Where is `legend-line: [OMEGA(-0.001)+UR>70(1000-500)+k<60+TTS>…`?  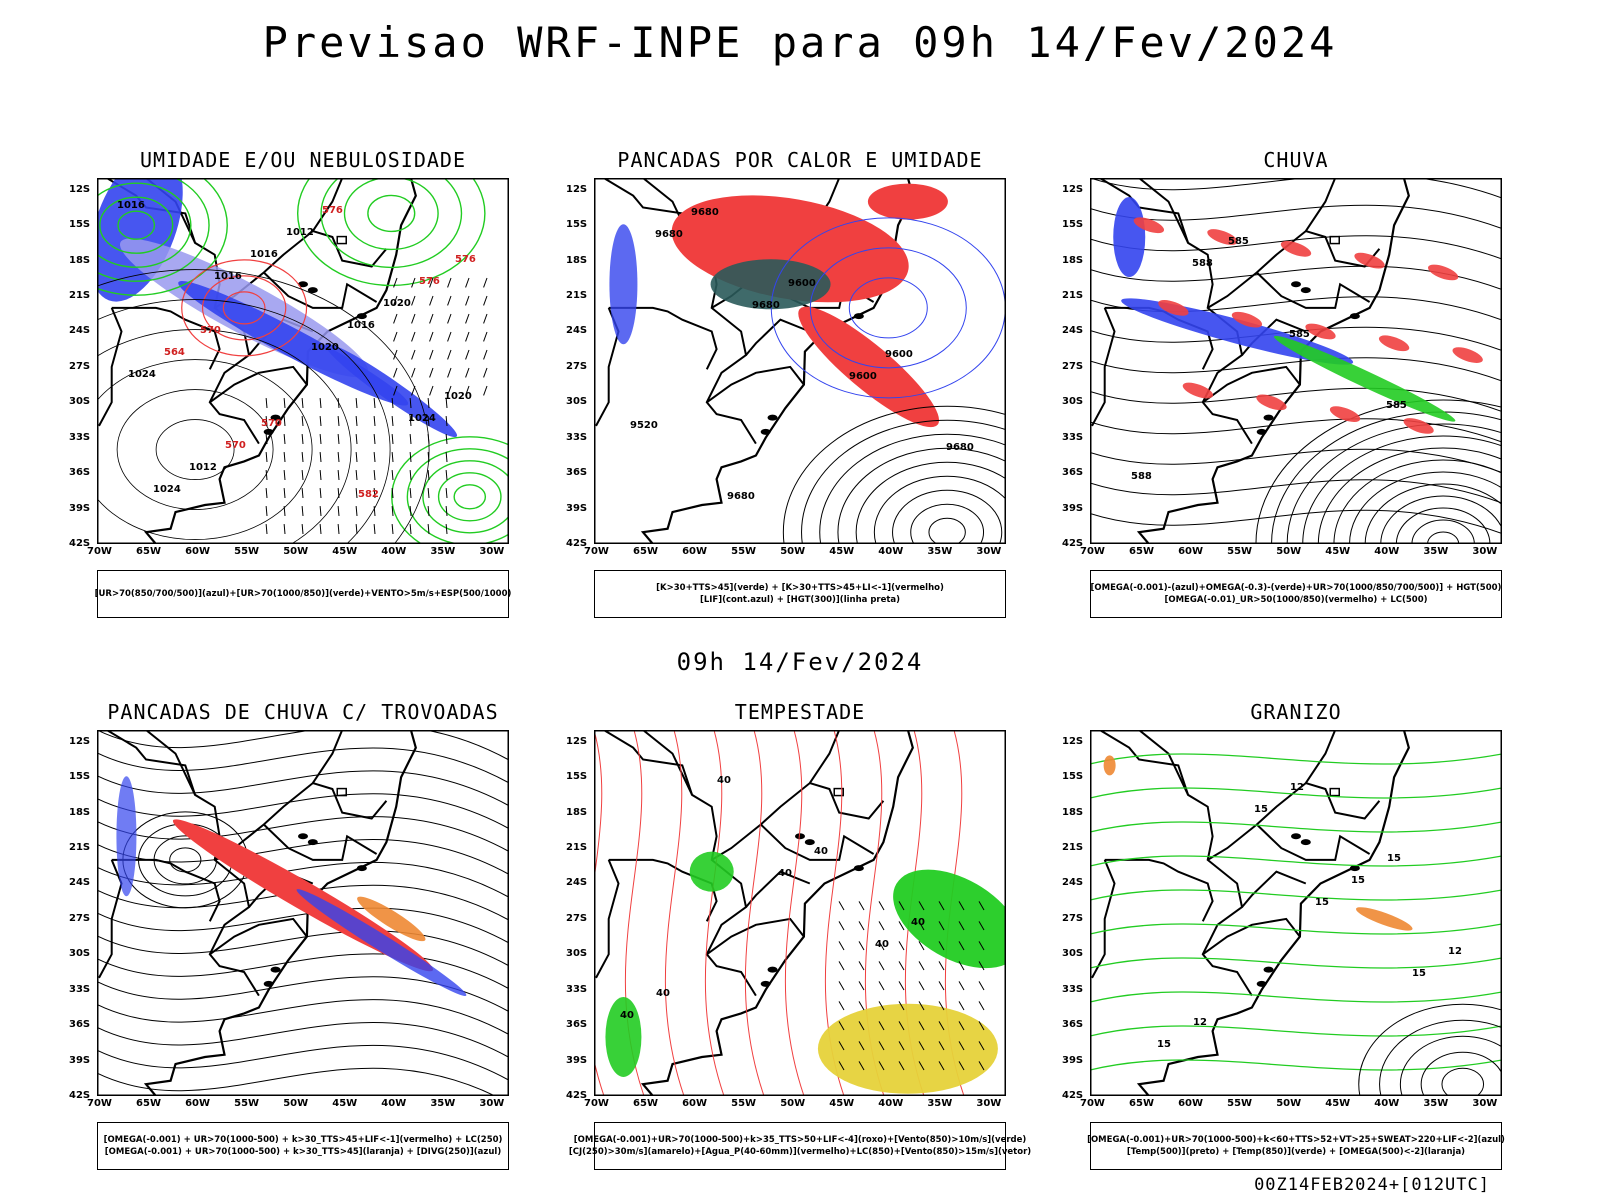
legend-line: [OMEGA(-0.001)+UR>70(1000-500)+k<60+TTS>… is located at coordinates (1296, 1140).